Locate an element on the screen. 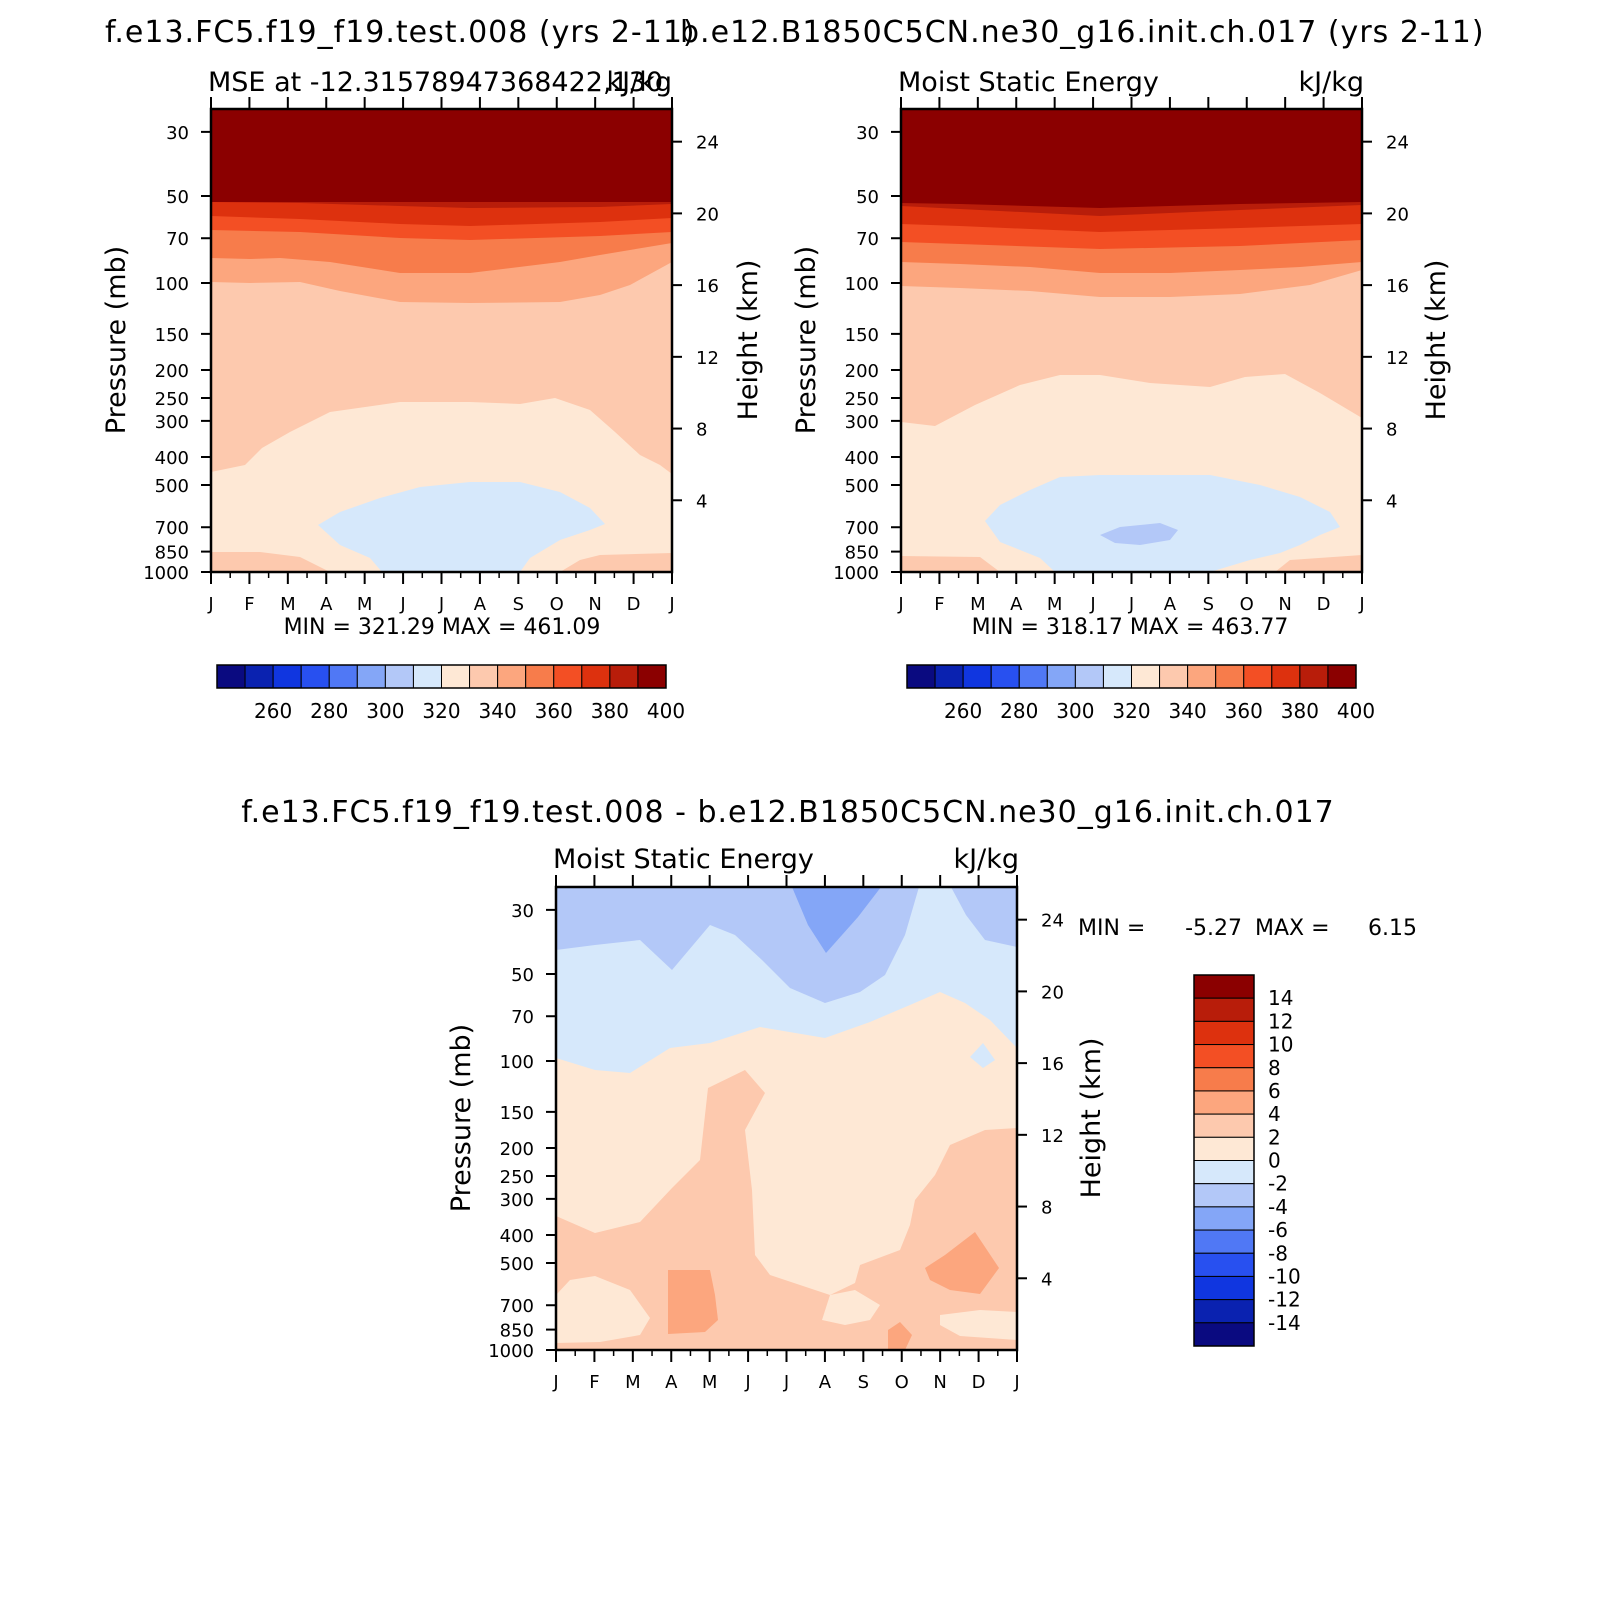 The width and height of the screenshot is (1597, 1597). panel-b-colorbar: 260 280 300 320 340 360 380 400 is located at coordinates (1140, 693).